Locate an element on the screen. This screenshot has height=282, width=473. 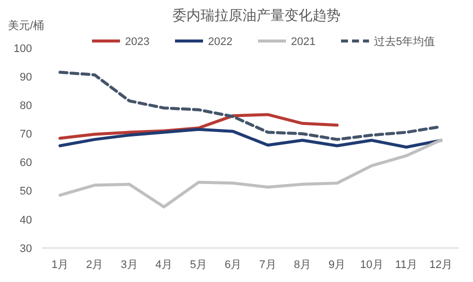
y-tick-label: 50 is located at coordinates (26, 192).